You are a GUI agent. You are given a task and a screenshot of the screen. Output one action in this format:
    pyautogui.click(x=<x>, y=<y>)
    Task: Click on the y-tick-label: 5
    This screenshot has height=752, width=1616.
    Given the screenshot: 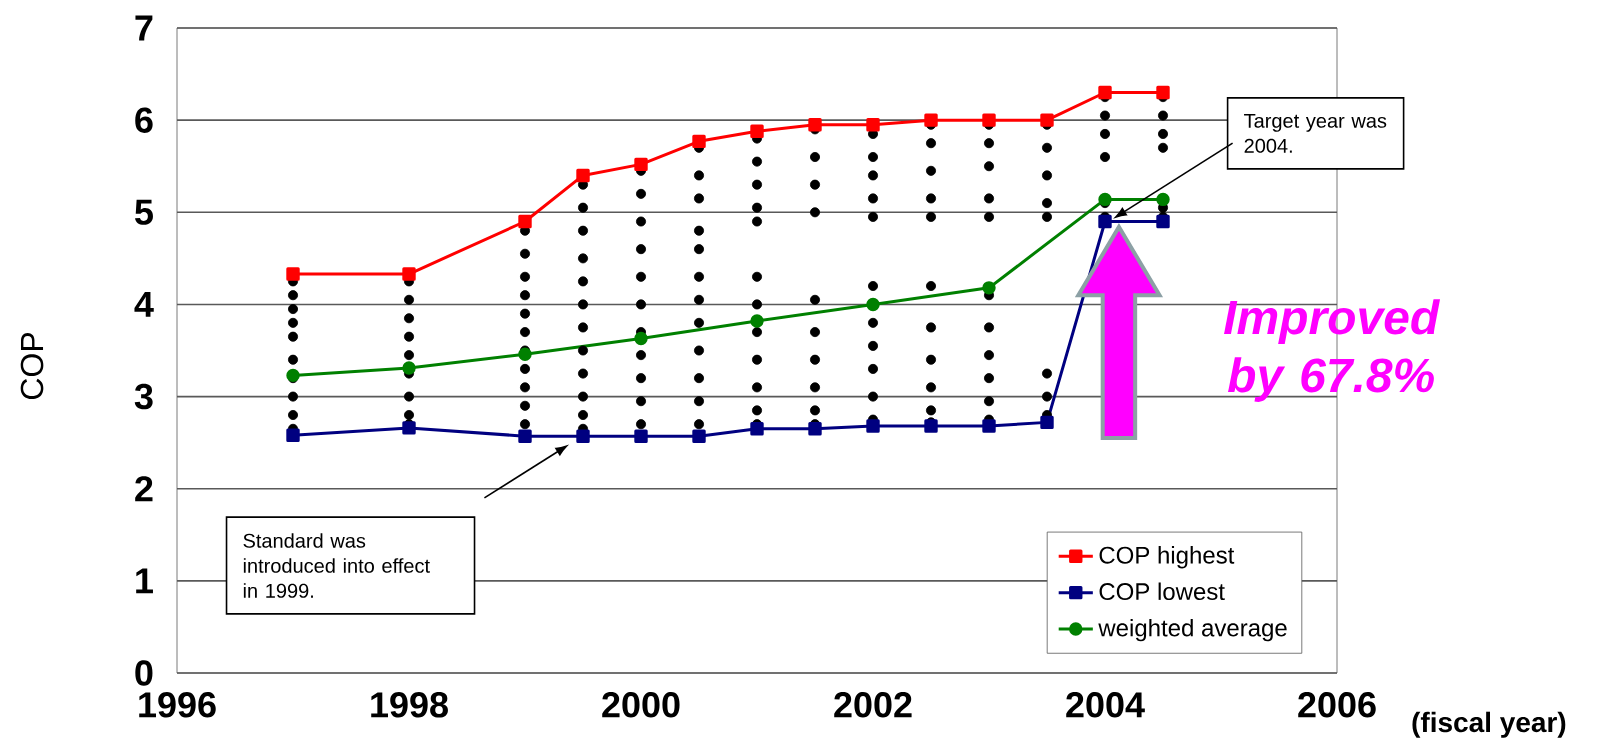 What is the action you would take?
    pyautogui.click(x=144, y=212)
    